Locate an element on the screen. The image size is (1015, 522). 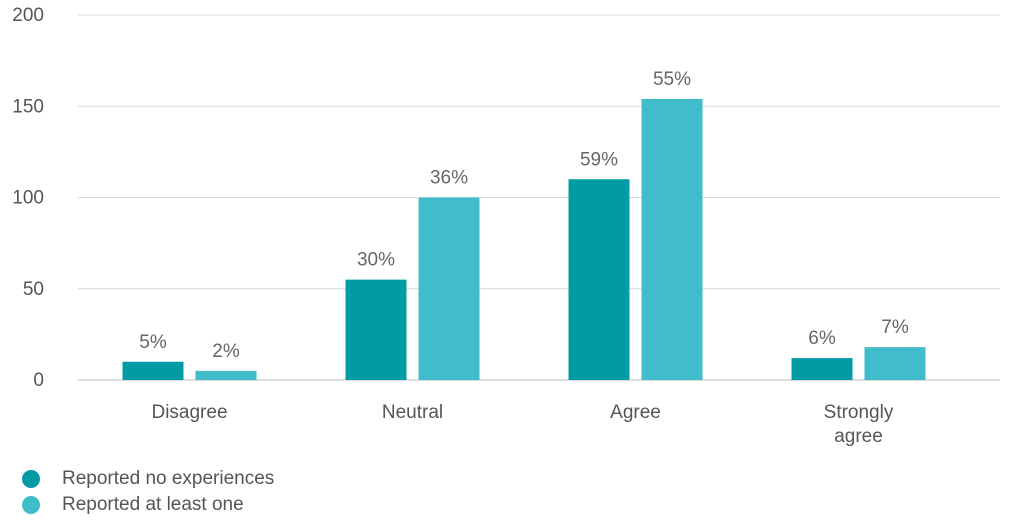
y-axis: 0 50 100 150 200 is located at coordinates (28, 198).